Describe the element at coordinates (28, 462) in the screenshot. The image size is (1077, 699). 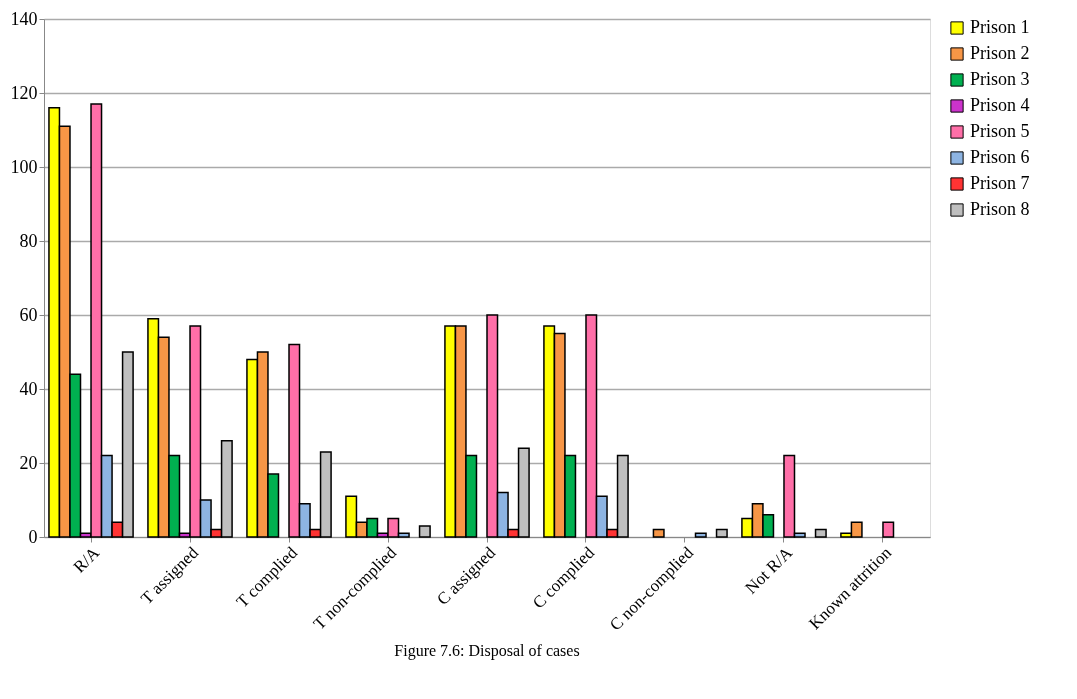
I see `y-tick-label: 20` at that location.